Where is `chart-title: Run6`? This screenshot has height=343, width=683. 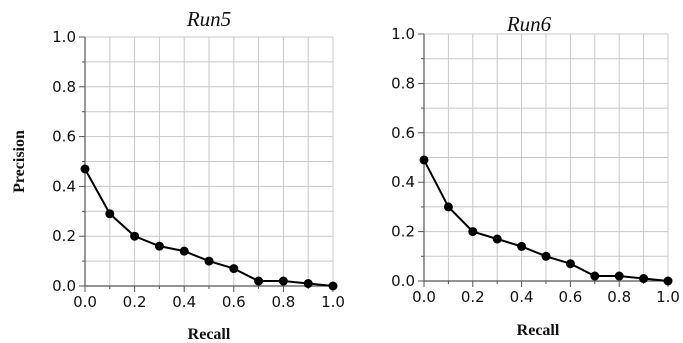
chart-title: Run6 is located at coordinates (529, 24).